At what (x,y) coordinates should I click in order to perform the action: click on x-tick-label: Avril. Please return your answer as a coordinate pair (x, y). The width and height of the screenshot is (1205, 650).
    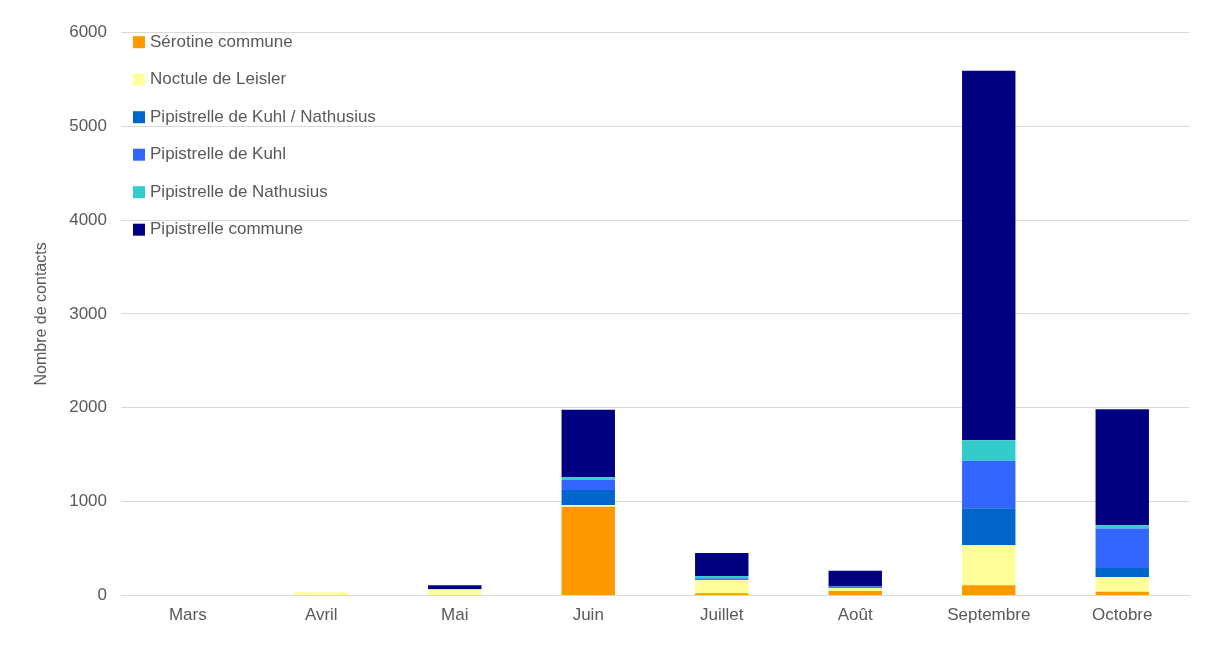
    Looking at the image, I should click on (321, 615).